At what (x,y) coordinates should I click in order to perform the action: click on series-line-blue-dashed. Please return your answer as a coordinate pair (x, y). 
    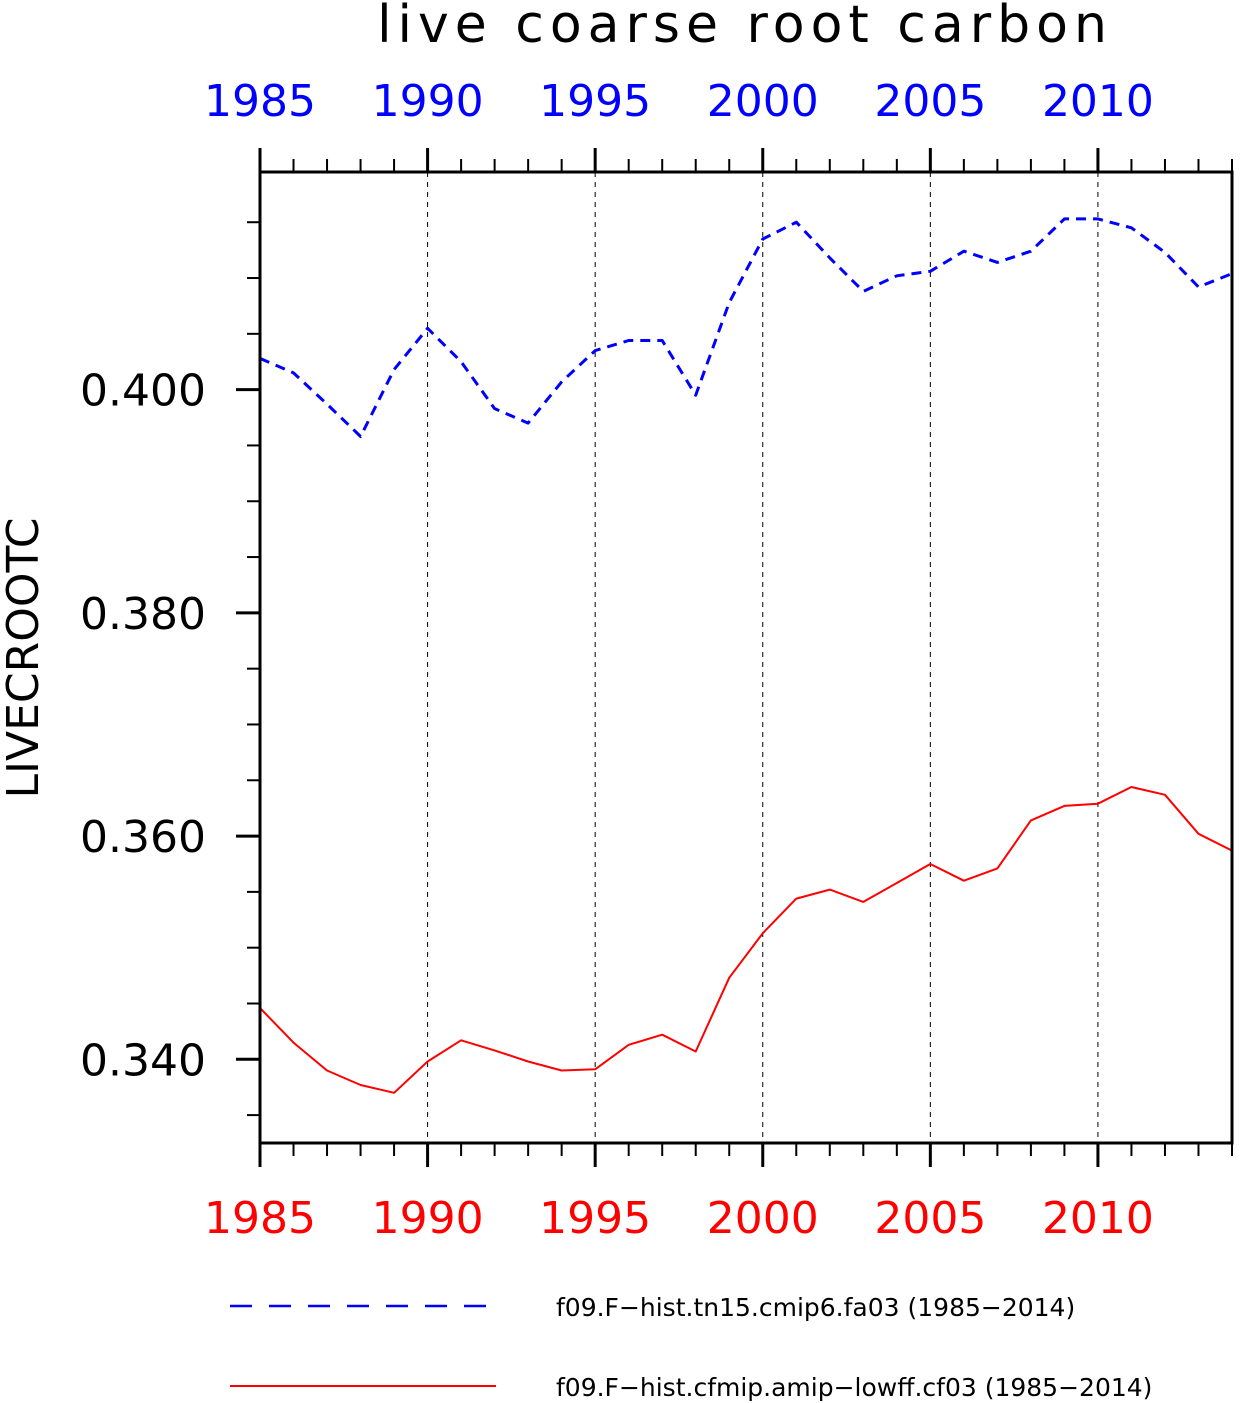
    Looking at the image, I should click on (746, 327).